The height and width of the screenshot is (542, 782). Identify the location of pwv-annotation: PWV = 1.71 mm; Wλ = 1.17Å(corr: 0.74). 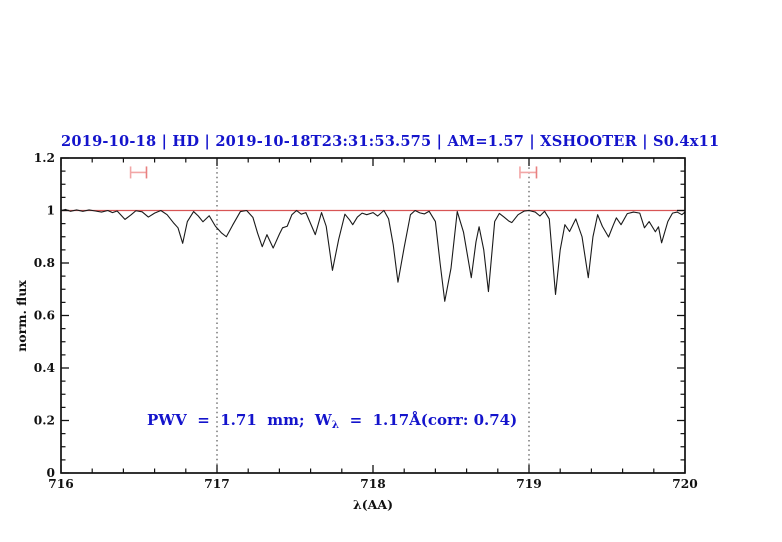
(332, 421).